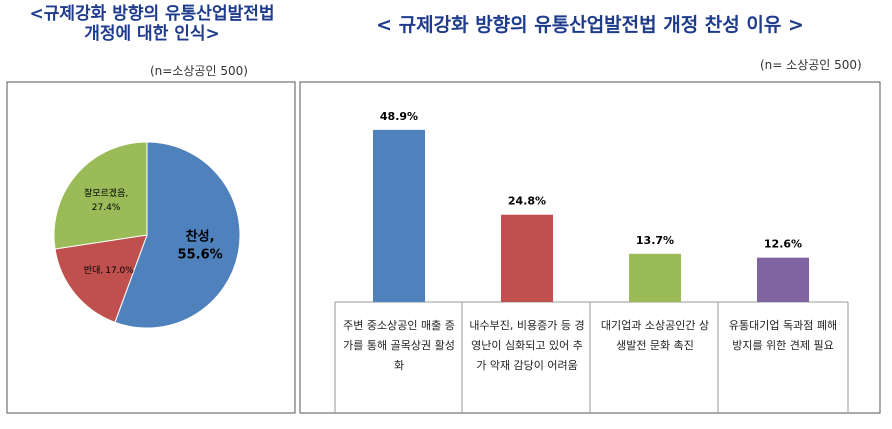  I want to click on value-label: 13.7%, so click(655, 240).